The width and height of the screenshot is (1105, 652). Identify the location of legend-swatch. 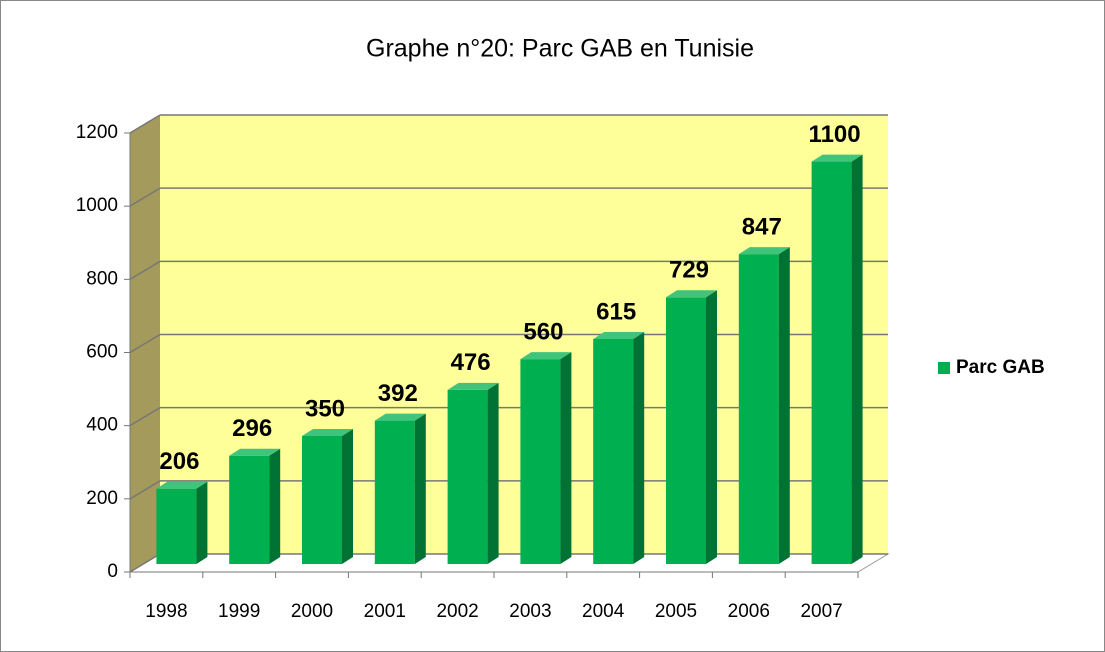
(944, 368).